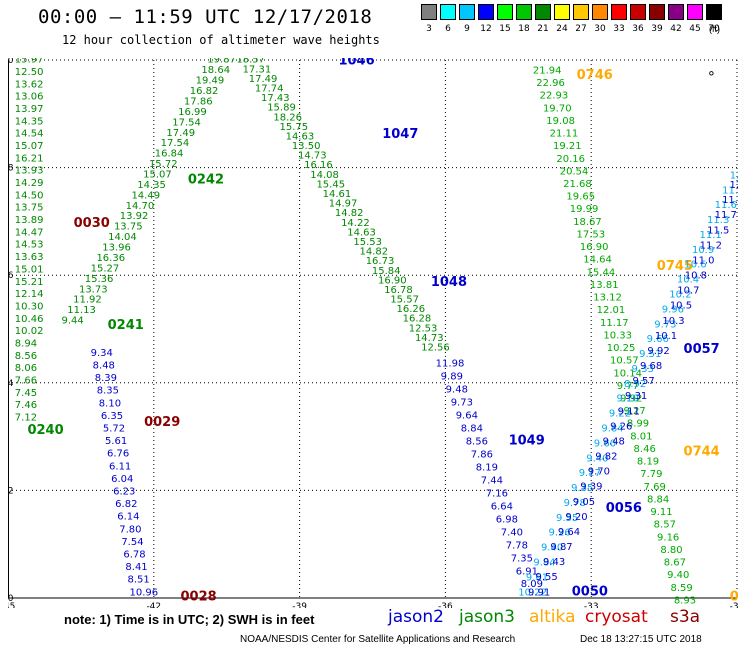 The image size is (740, 650). I want to click on swh-value: 9.48, so click(614, 441).